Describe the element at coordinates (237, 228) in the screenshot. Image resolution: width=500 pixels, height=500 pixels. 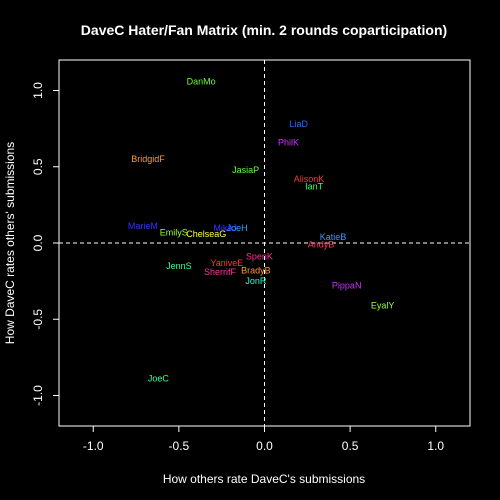
I see `point-label: JoeH` at that location.